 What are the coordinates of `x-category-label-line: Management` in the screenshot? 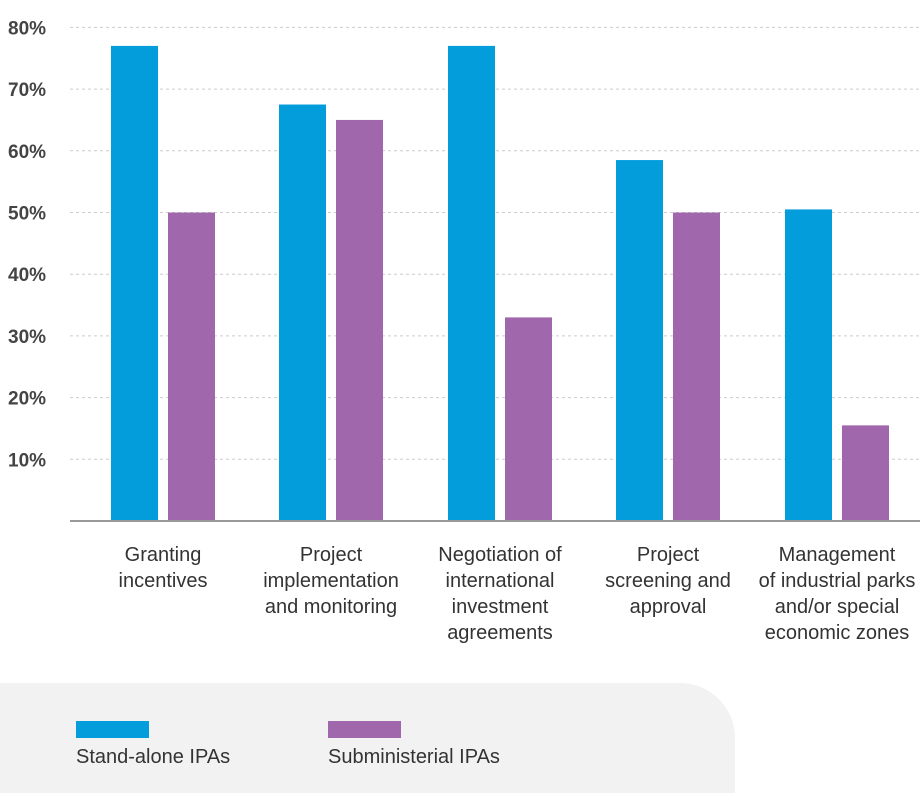 It's located at (837, 555).